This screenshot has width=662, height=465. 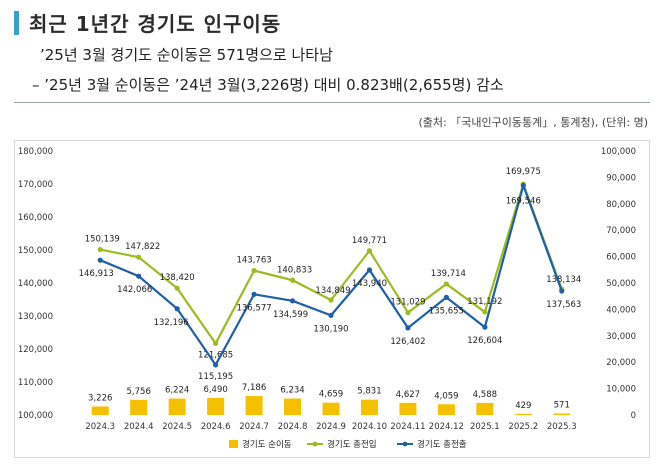 I want to click on bar-data-label: 6,490, so click(x=215, y=390).